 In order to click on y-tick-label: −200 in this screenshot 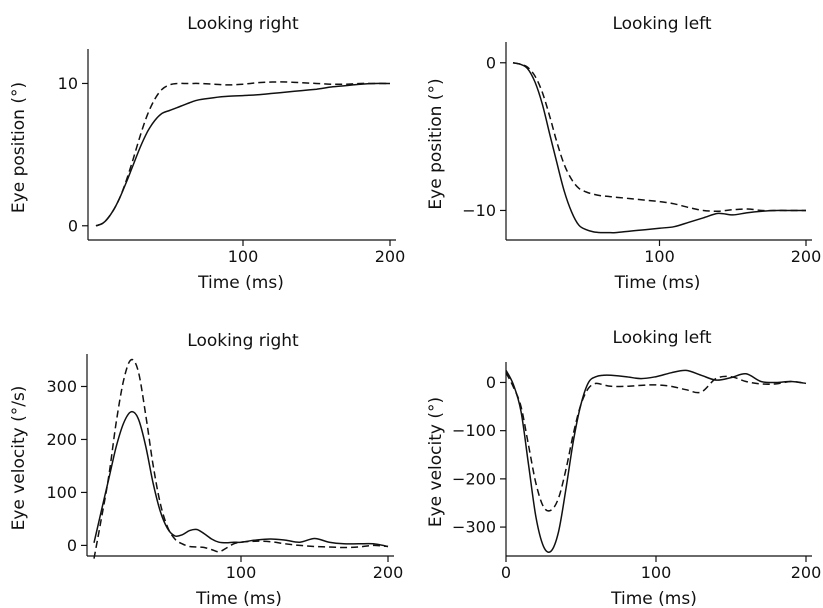, I will do `click(474, 478)`.